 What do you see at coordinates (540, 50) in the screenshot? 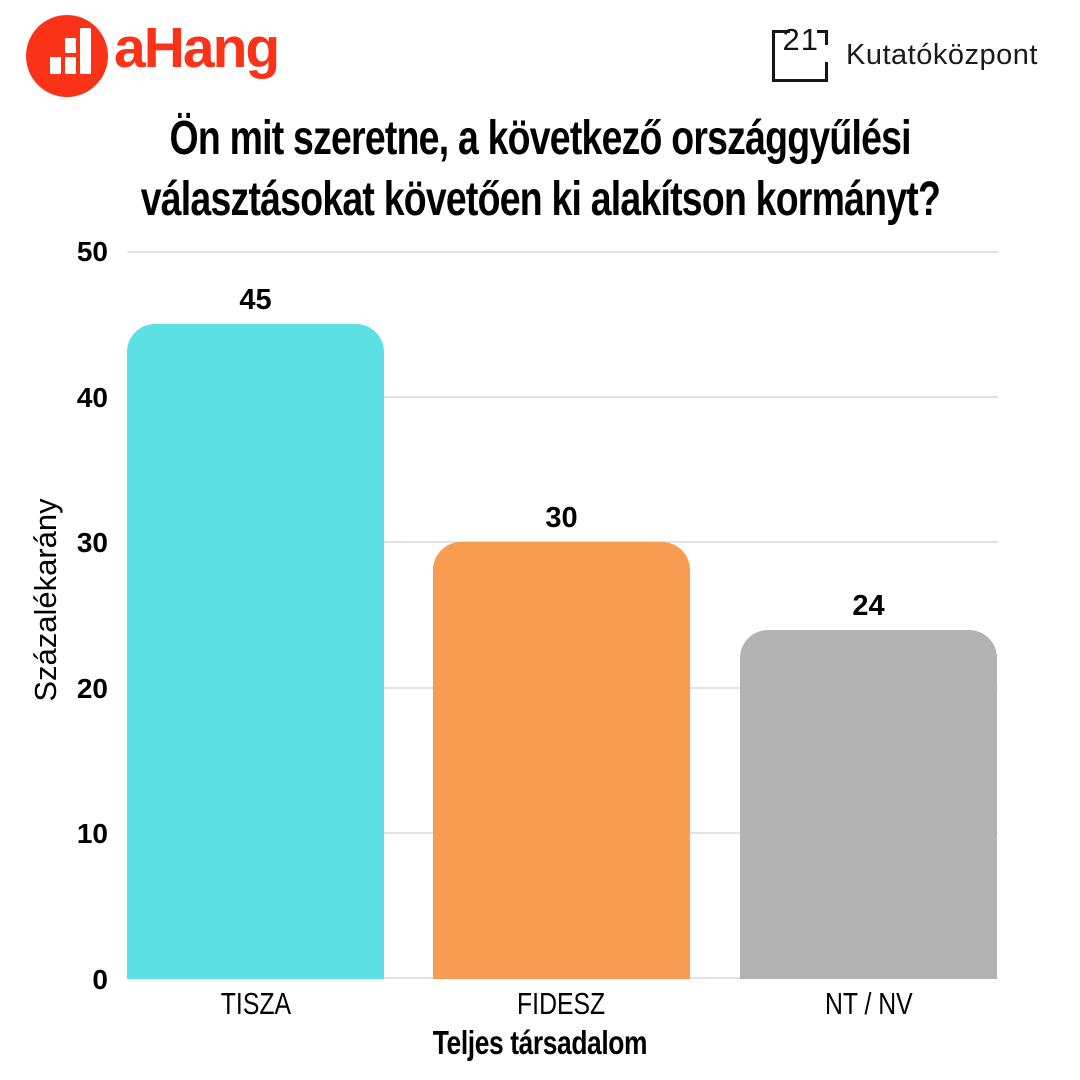
I see `kutatokozpont-logo: 21 Kutatóközpont` at bounding box center [540, 50].